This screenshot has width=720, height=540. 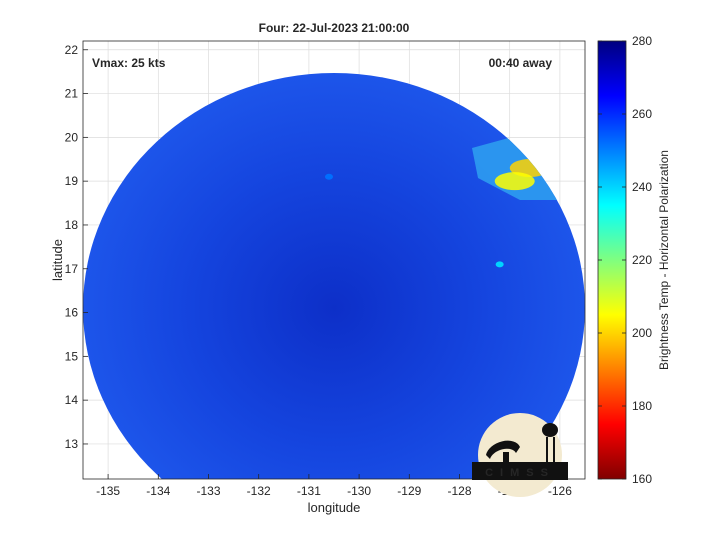 I want to click on y-axis-label: latitude, so click(x=57, y=260).